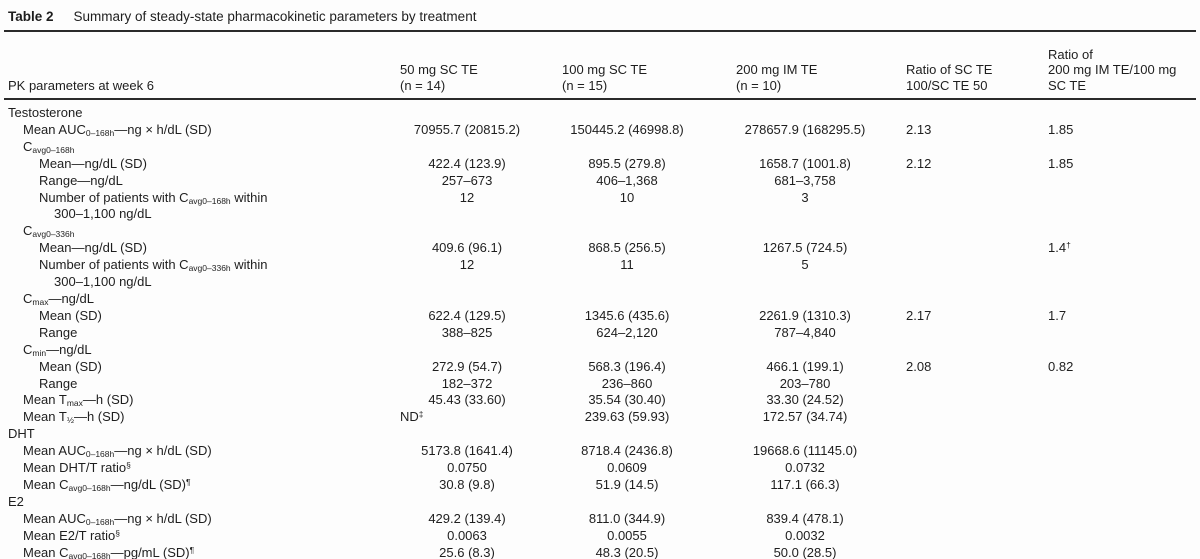 The image size is (1200, 559). Describe the element at coordinates (198, 231) in the screenshot. I see `row-label: Cavg0–336h` at that location.